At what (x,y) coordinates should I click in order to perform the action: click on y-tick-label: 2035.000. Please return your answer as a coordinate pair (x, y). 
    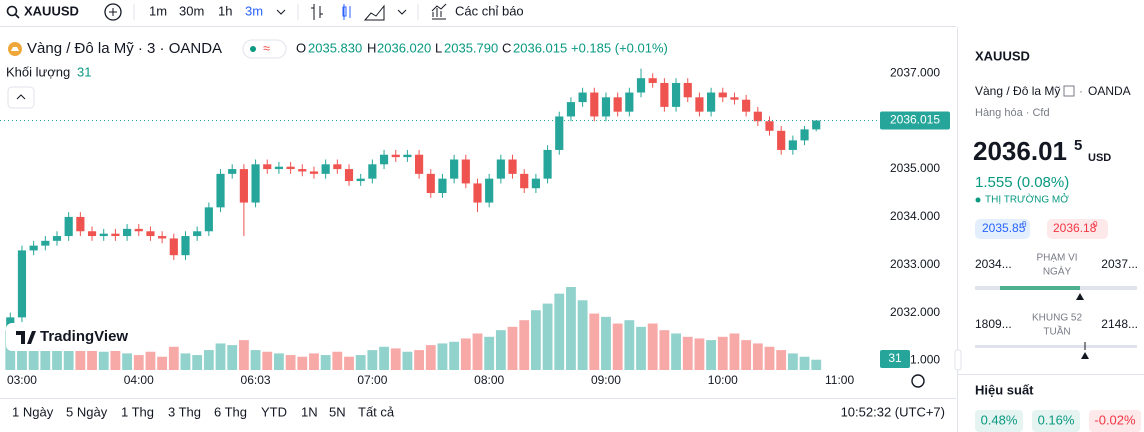
    Looking at the image, I should click on (915, 168).